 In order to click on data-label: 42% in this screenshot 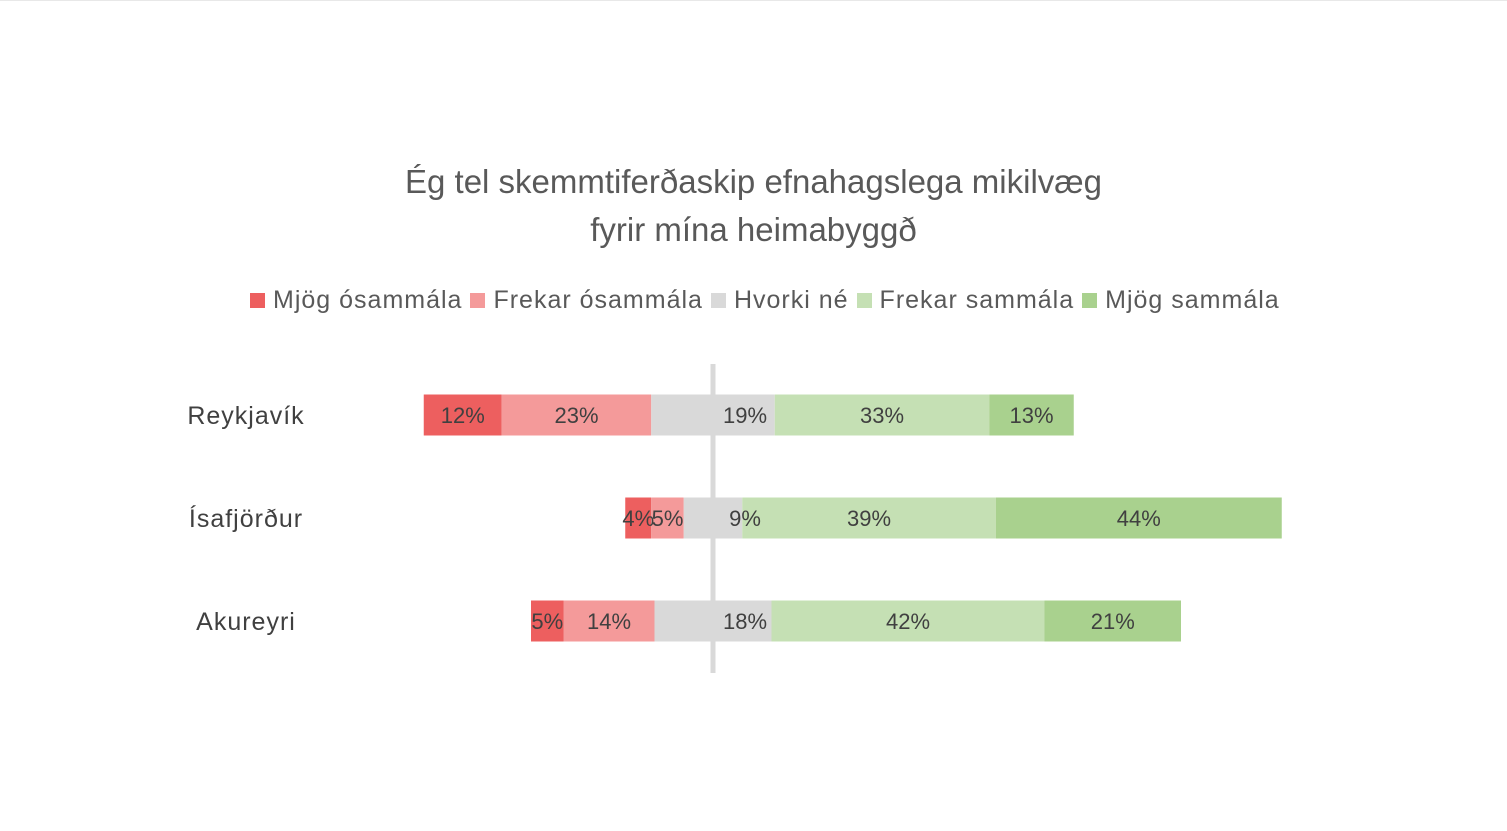, I will do `click(908, 621)`.